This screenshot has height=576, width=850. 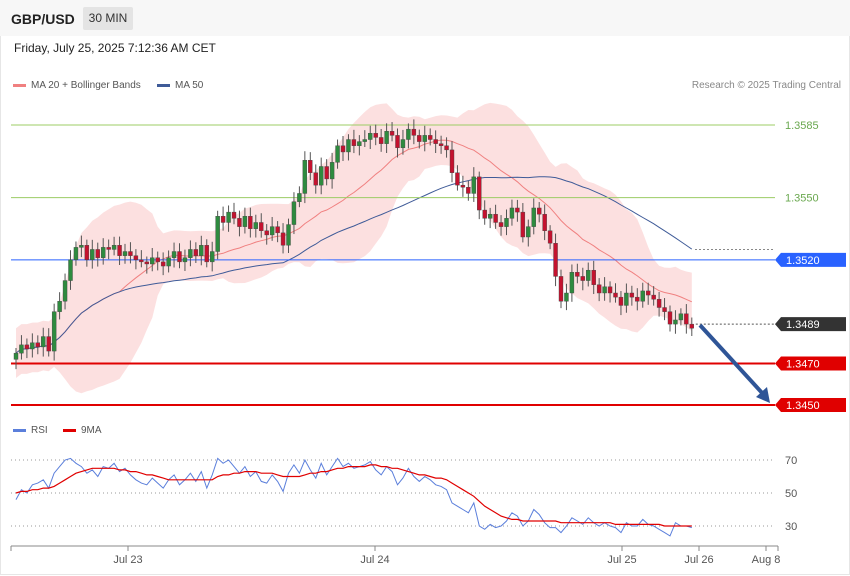 I want to click on rsi-swatch, so click(x=19, y=430).